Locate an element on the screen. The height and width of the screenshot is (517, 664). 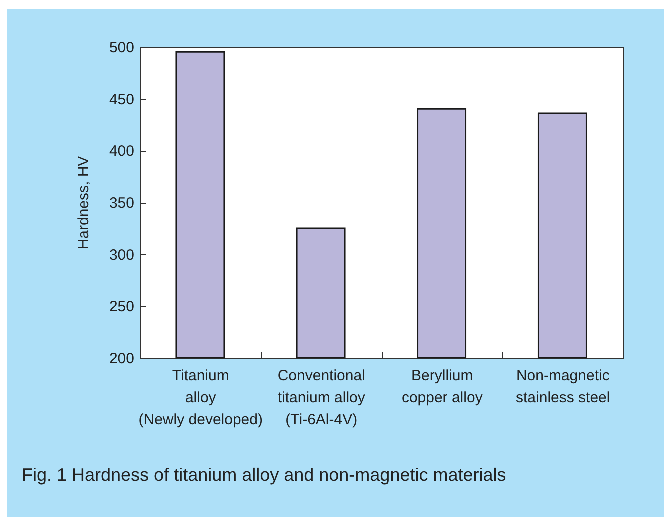
x-tick-label: Titanium alloy (Newly developed) is located at coordinates (200, 398).